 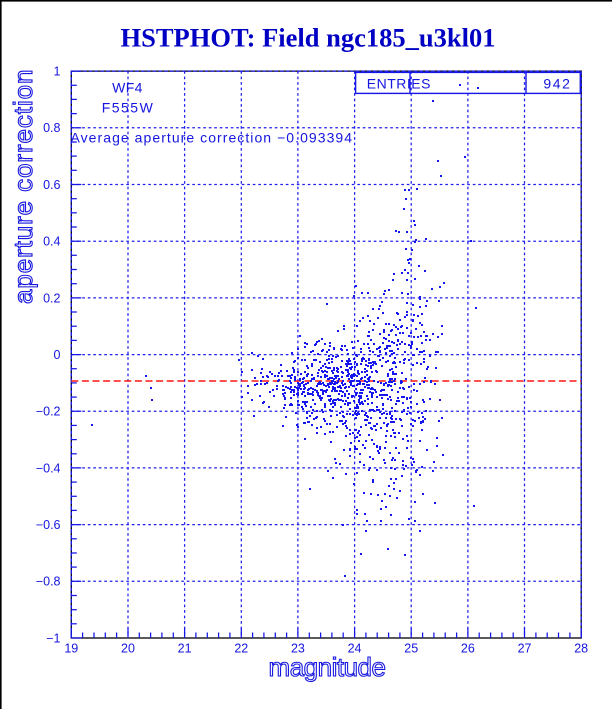 What do you see at coordinates (57, 355) in the screenshot?
I see `svg-text: 0` at bounding box center [57, 355].